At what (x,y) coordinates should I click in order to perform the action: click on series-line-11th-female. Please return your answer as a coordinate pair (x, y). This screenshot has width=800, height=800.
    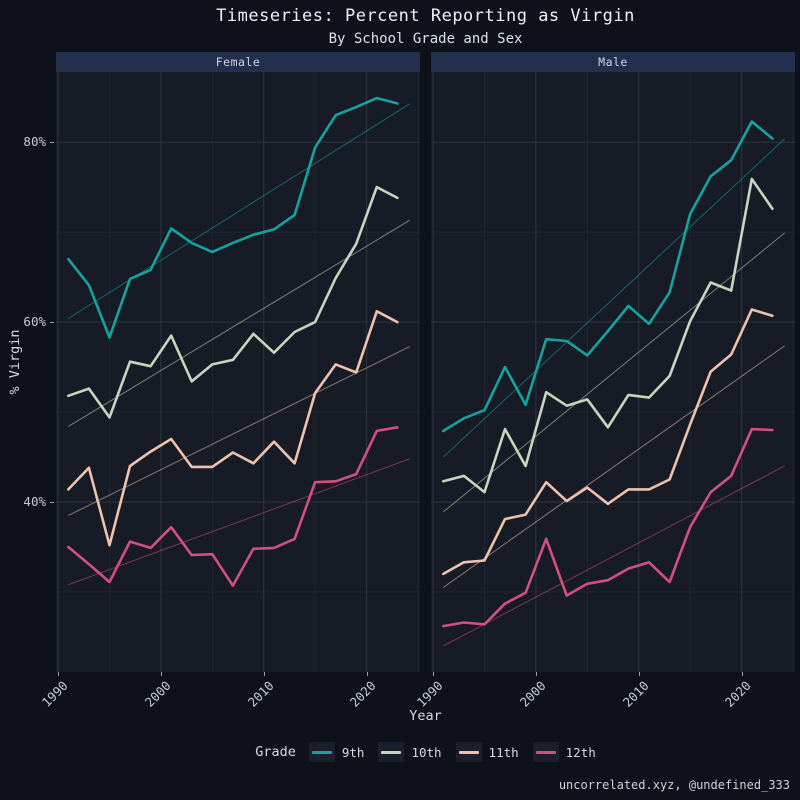
    Looking at the image, I should click on (233, 428).